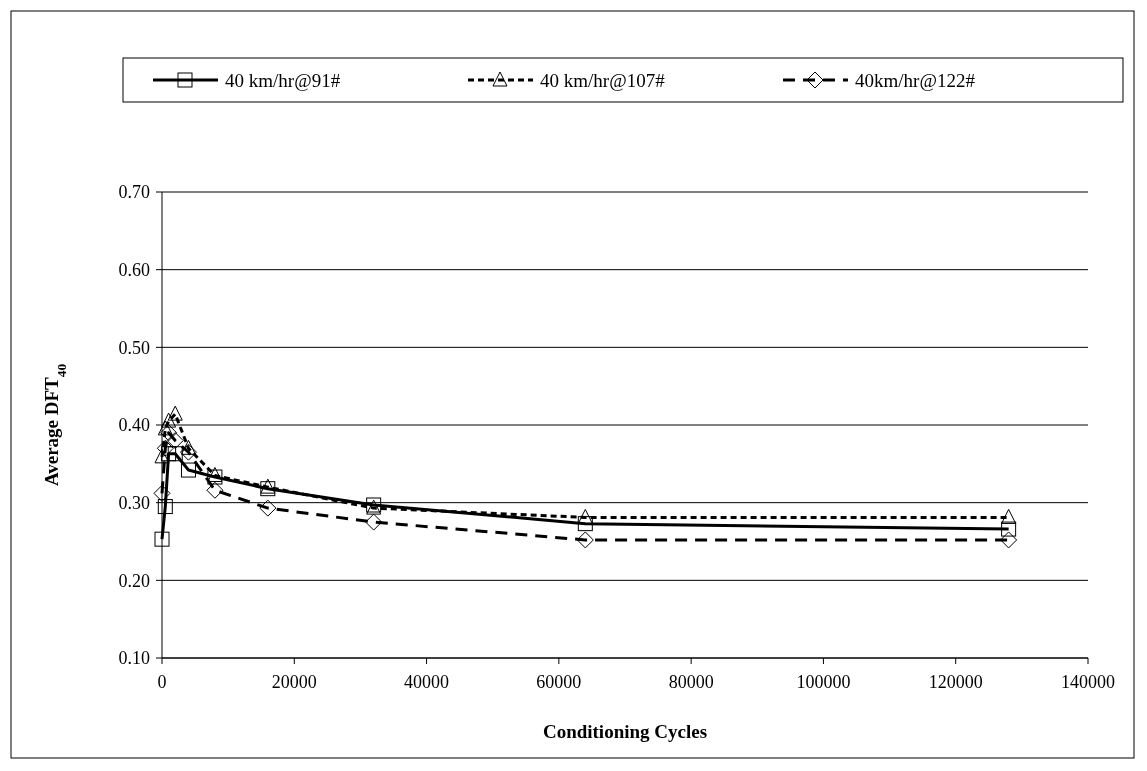 Image resolution: width=1147 pixels, height=771 pixels. Describe the element at coordinates (625, 731) in the screenshot. I see `x-axis-title: Conditioning Cycles` at that location.